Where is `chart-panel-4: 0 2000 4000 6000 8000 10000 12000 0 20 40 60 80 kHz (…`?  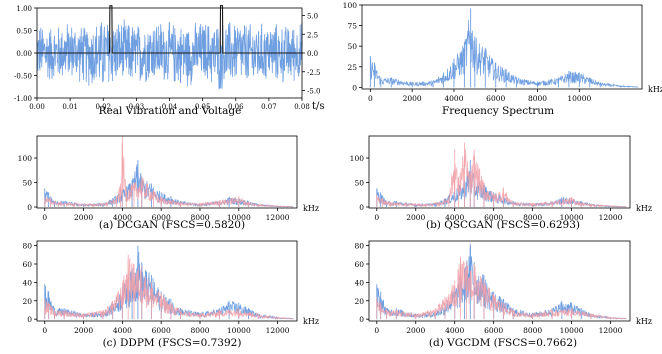
chart-panel-4: 0 2000 4000 6000 8000 10000 12000 0 20 40 60 80 kHz (… is located at coordinates (170, 294).